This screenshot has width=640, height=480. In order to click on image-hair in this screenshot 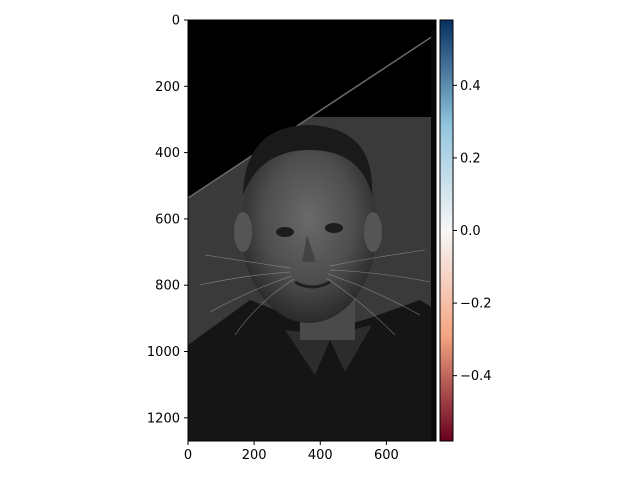, I will do `click(308, 160)`.